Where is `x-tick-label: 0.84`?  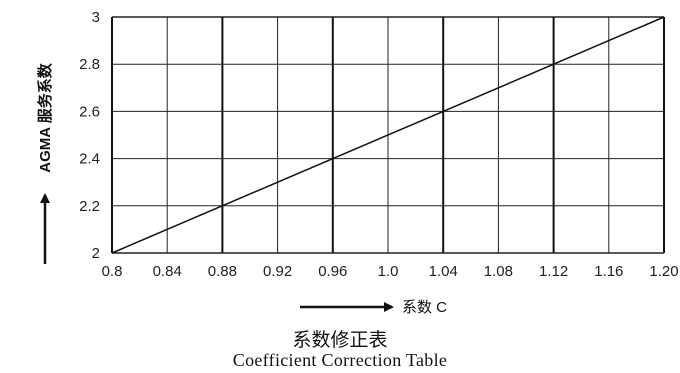
x-tick-label: 0.84 is located at coordinates (167, 271).